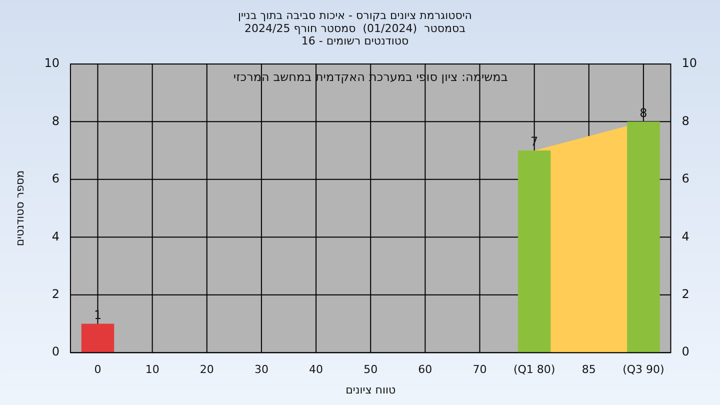 The image size is (720, 405). Describe the element at coordinates (207, 369) in the screenshot. I see `x-tick-label: 20` at that location.